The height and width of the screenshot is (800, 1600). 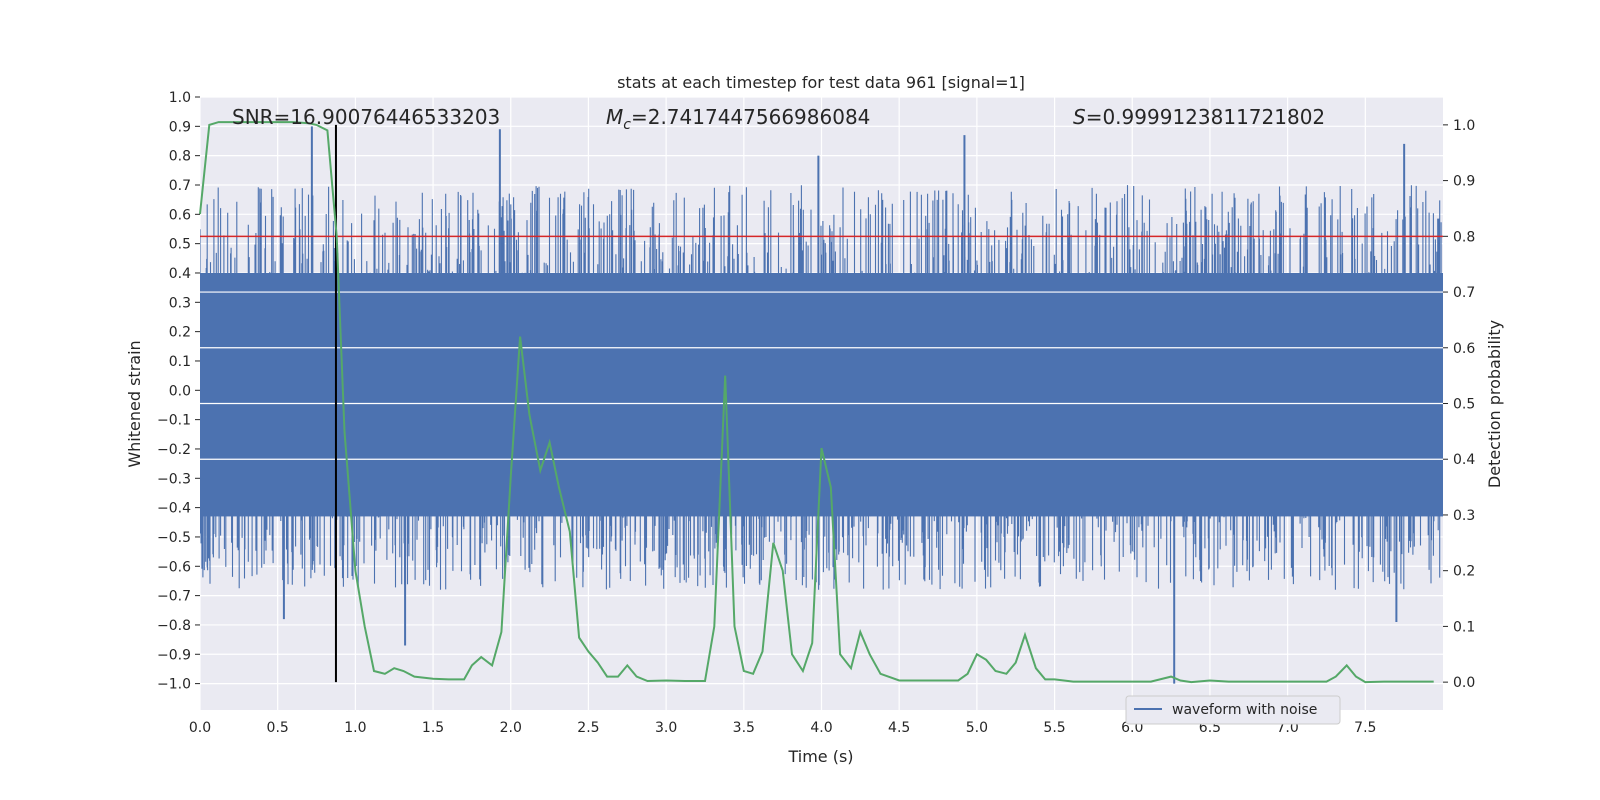 I want to click on x-tick-label: 0.0, so click(x=200, y=728).